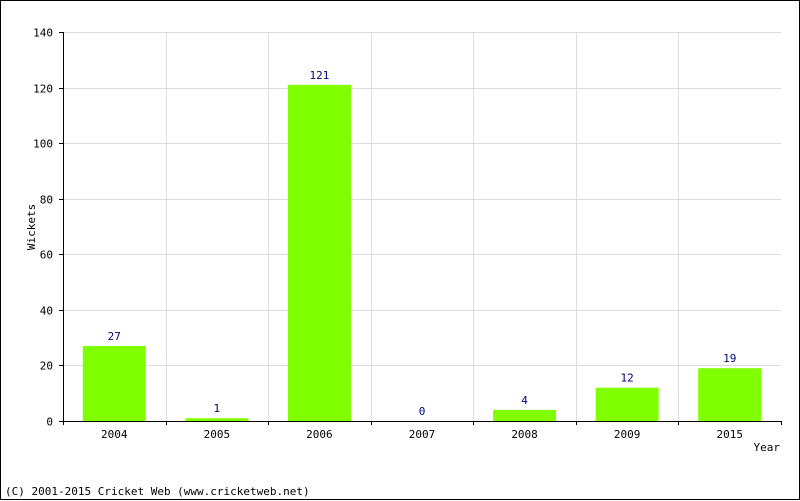 The image size is (800, 501). What do you see at coordinates (49, 422) in the screenshot?
I see `y-tick-label: 0` at bounding box center [49, 422].